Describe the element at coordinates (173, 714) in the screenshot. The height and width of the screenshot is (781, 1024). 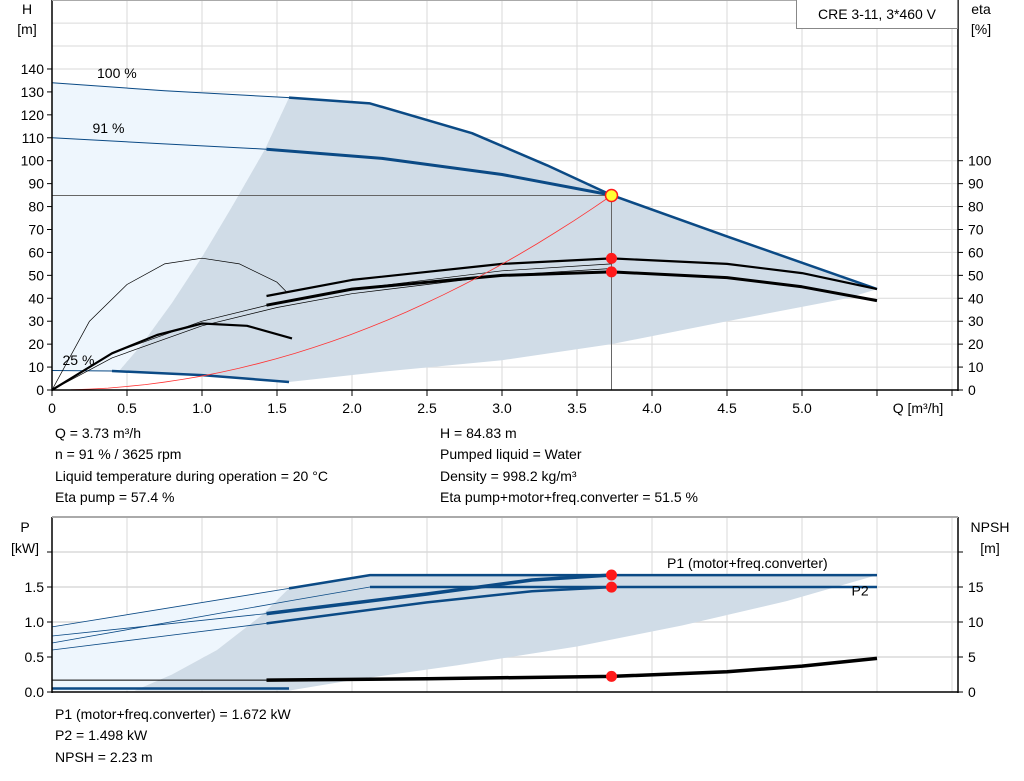
I see `info-p1: P1 (motor+freq.converter) = 1.672 kW` at that location.